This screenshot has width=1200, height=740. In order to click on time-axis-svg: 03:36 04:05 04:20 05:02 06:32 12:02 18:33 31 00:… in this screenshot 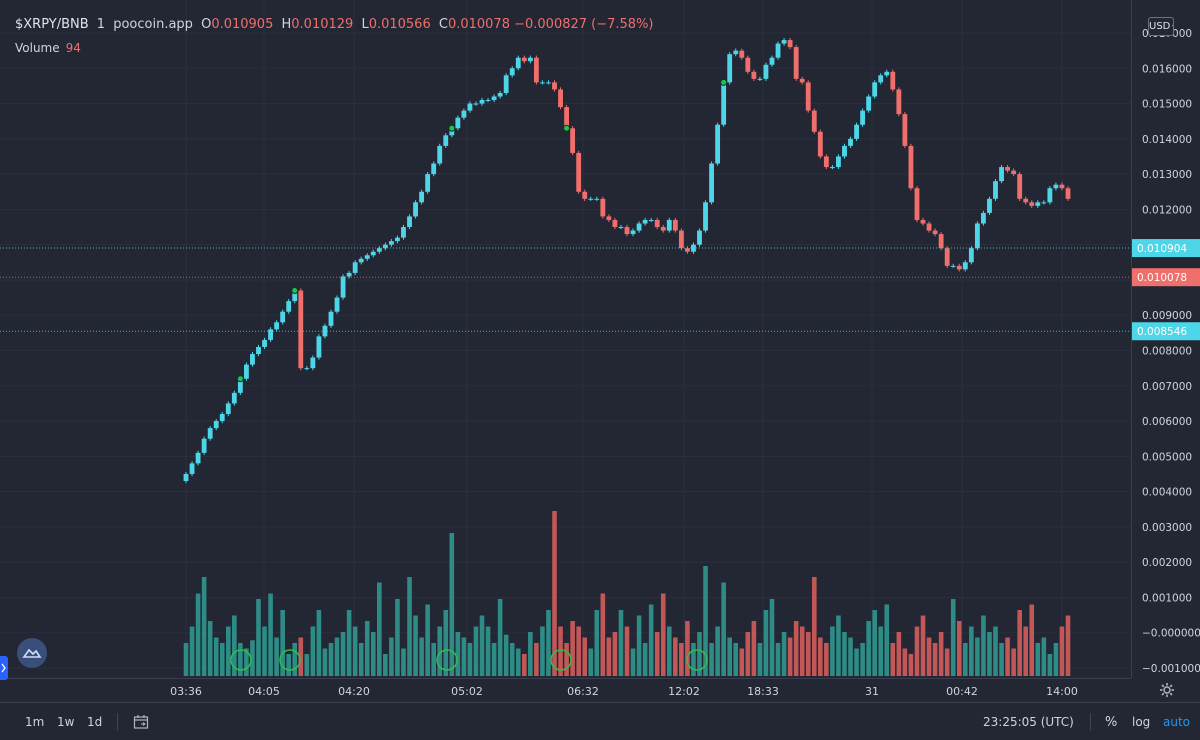, I will do `click(565, 691)`.